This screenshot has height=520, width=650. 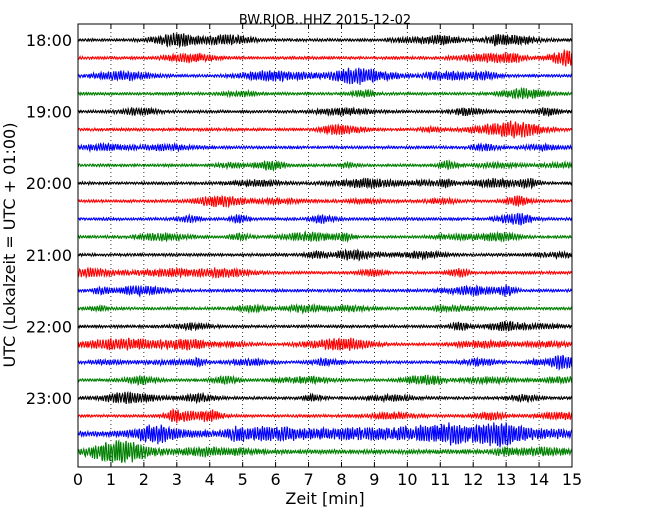 What do you see at coordinates (49, 398) in the screenshot?
I see `y-tick-label: 23:00` at bounding box center [49, 398].